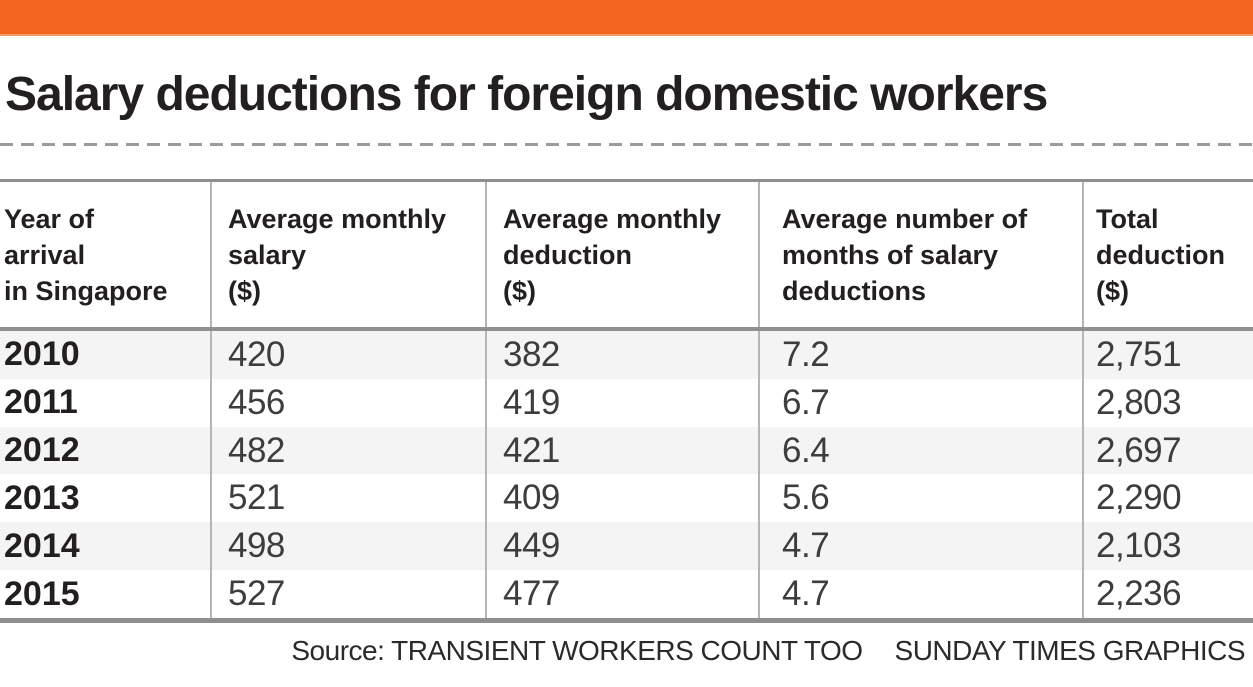 The width and height of the screenshot is (1253, 687). I want to click on orange-top-bar, so click(626, 18).